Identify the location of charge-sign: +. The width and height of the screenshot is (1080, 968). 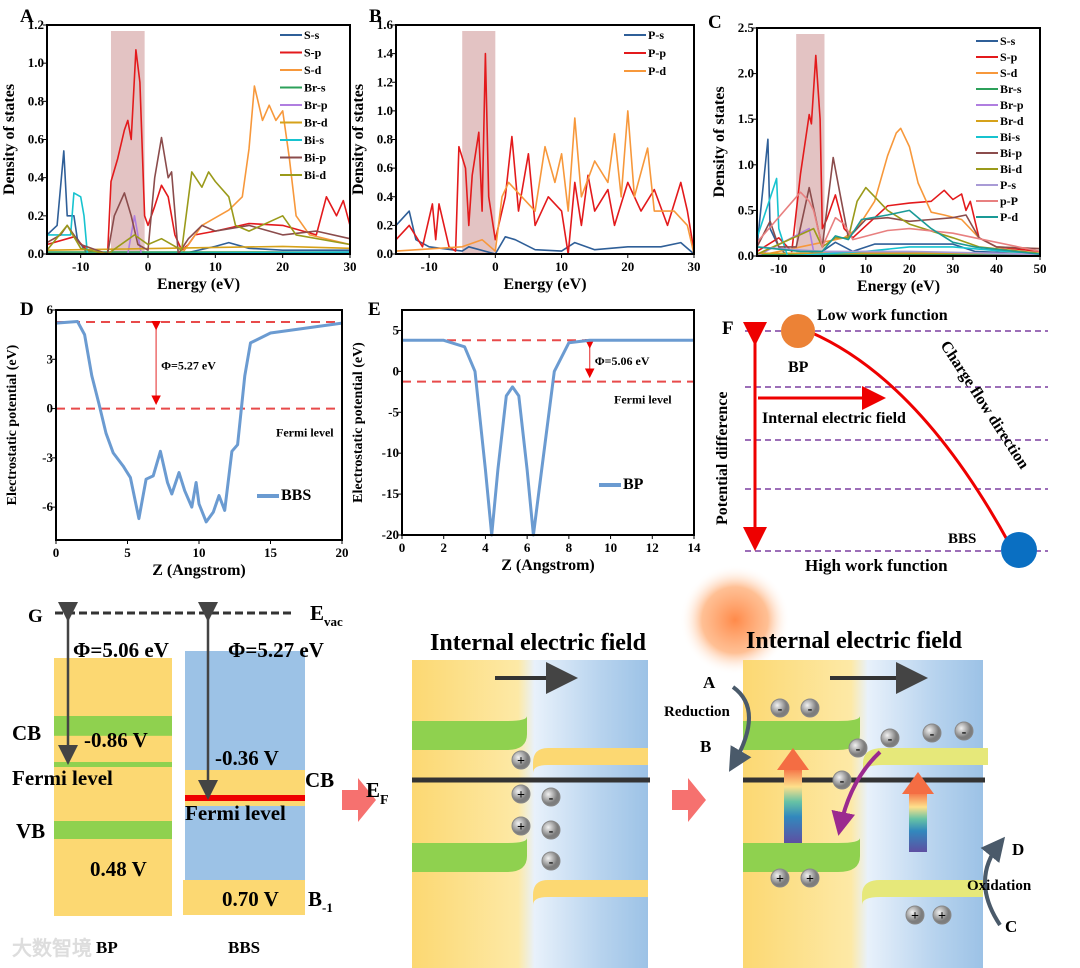
(521, 761).